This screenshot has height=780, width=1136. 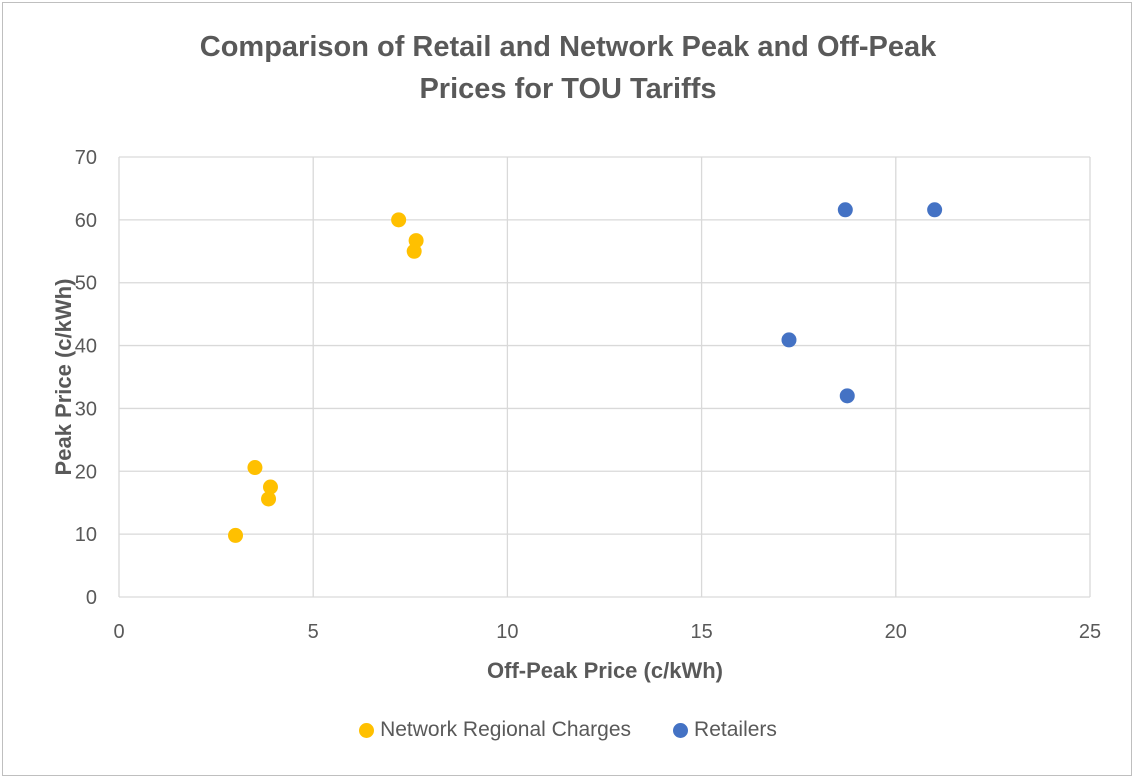 What do you see at coordinates (735, 729) in the screenshot?
I see `legend-label-retailers: Retailers` at bounding box center [735, 729].